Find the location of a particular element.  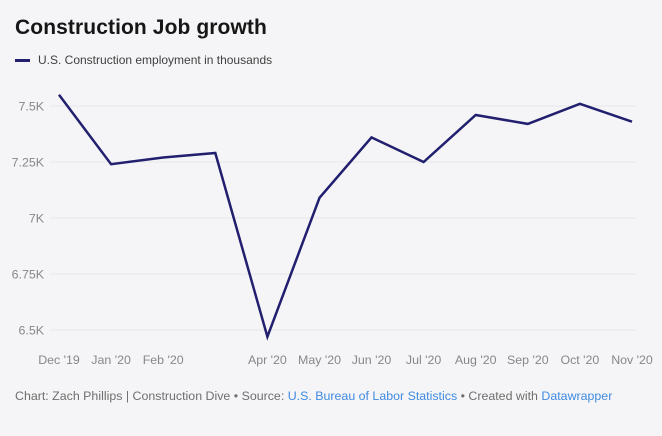

footer-source-label: Source: is located at coordinates (264, 396).